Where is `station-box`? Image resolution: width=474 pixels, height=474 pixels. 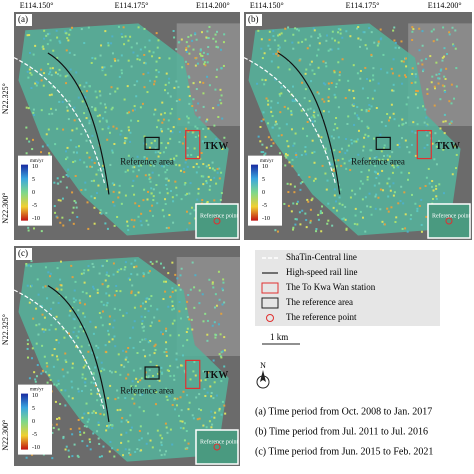 station-box is located at coordinates (193, 374).